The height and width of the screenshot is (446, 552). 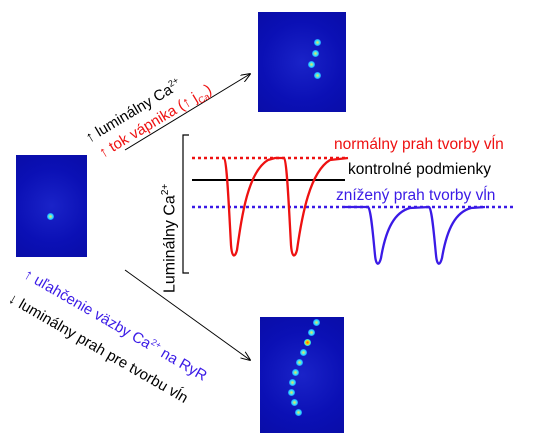 What do you see at coordinates (302, 375) in the screenshot?
I see `panel-bottom-wave` at bounding box center [302, 375].